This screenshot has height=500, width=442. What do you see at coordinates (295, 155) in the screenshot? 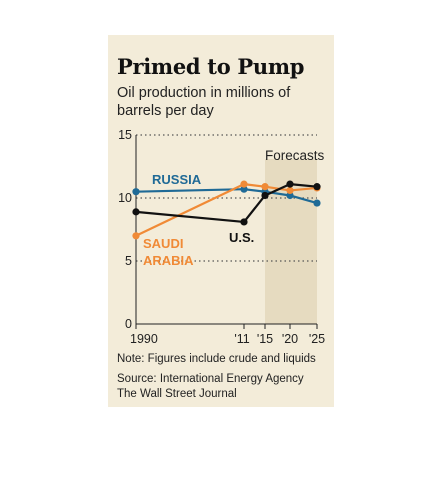
I see `forecast-label: Forecasts` at bounding box center [295, 155].